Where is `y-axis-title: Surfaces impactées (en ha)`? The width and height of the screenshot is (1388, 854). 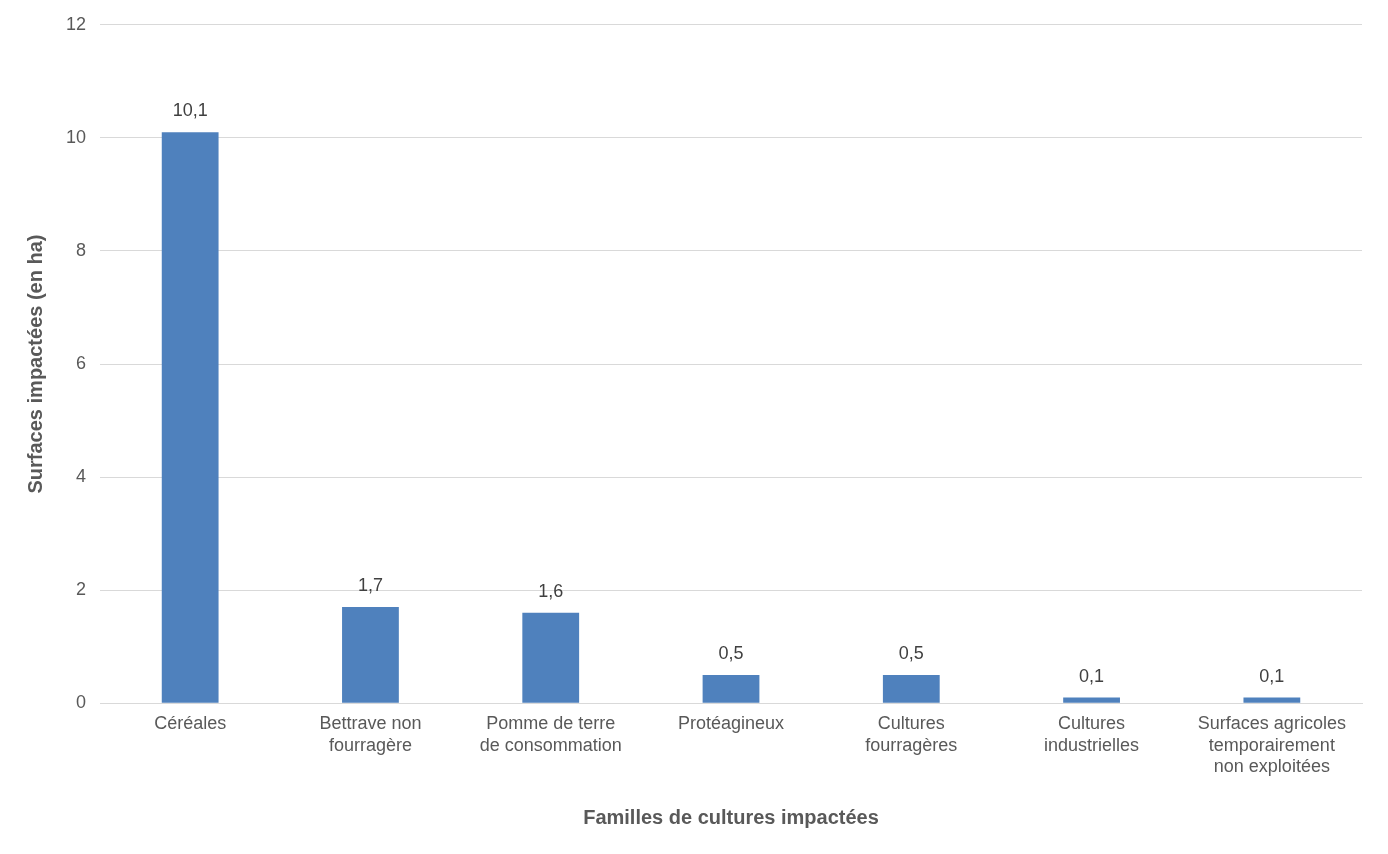
y-axis-title: Surfaces impactées (en ha) is located at coordinates (34, 364).